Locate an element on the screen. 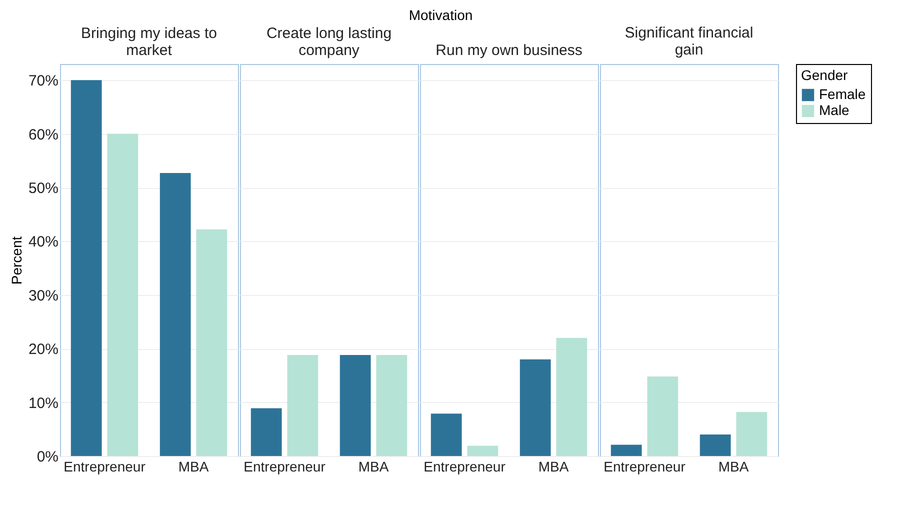  y-tick-label: 10% is located at coordinates (43, 403).